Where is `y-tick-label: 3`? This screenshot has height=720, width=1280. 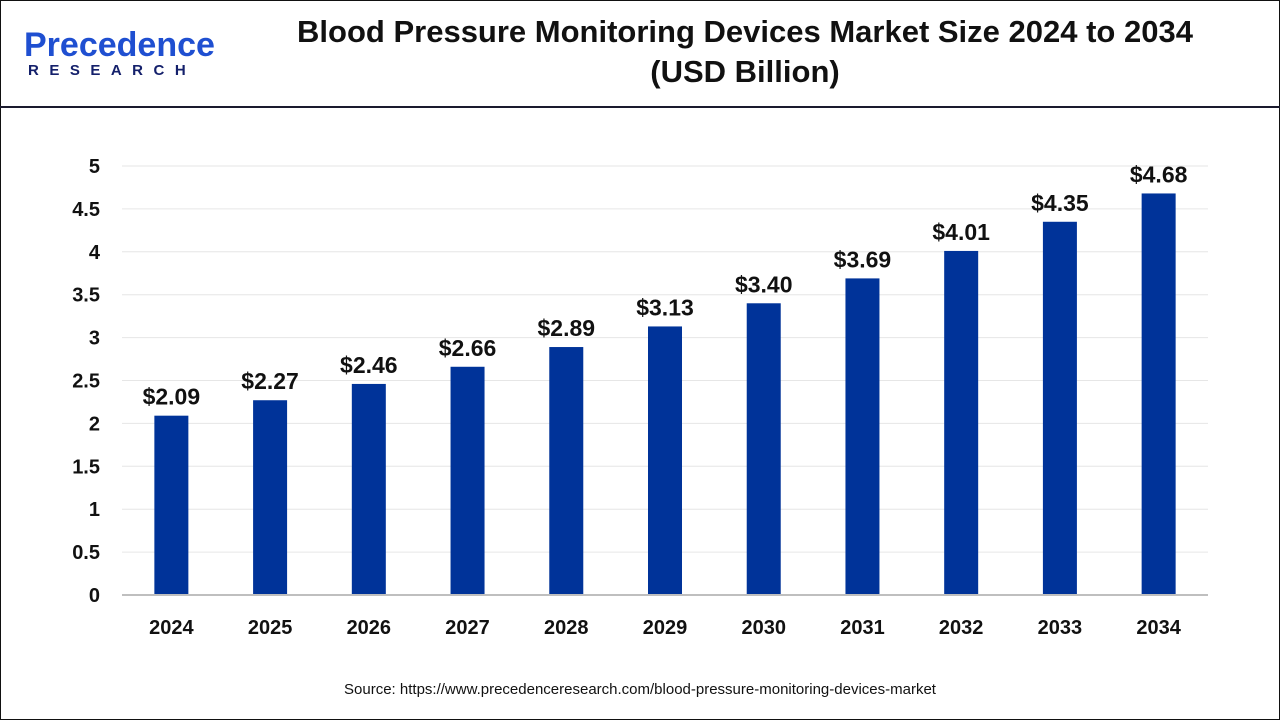
y-tick-label: 3 is located at coordinates (94, 339).